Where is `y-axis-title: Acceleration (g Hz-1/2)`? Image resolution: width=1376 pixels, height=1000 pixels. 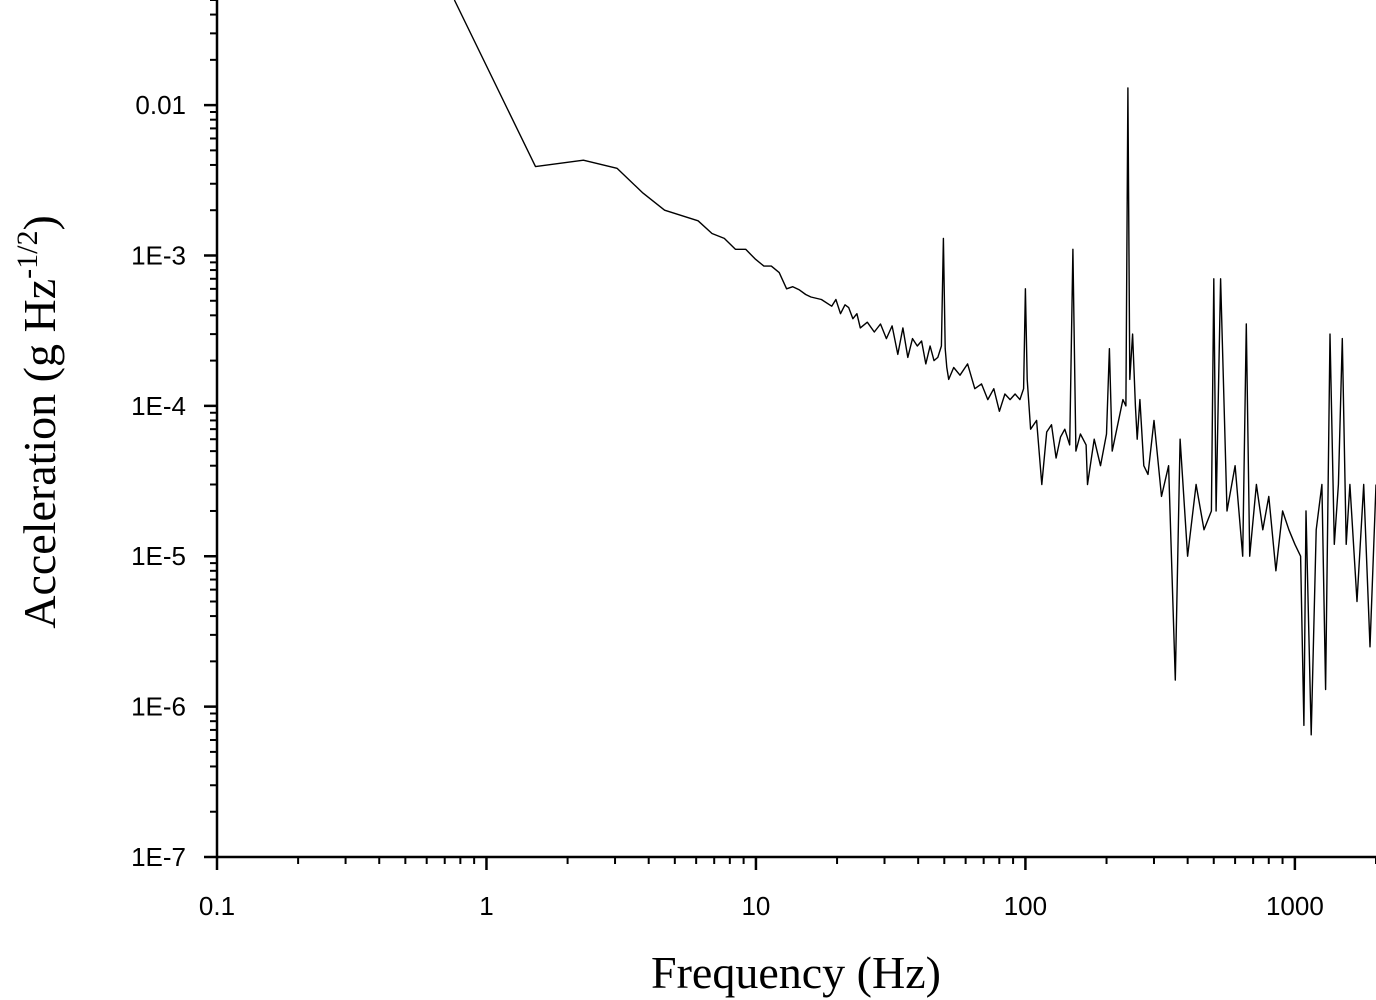
y-axis-title: Acceleration (g Hz-1/2) is located at coordinates (38, 422).